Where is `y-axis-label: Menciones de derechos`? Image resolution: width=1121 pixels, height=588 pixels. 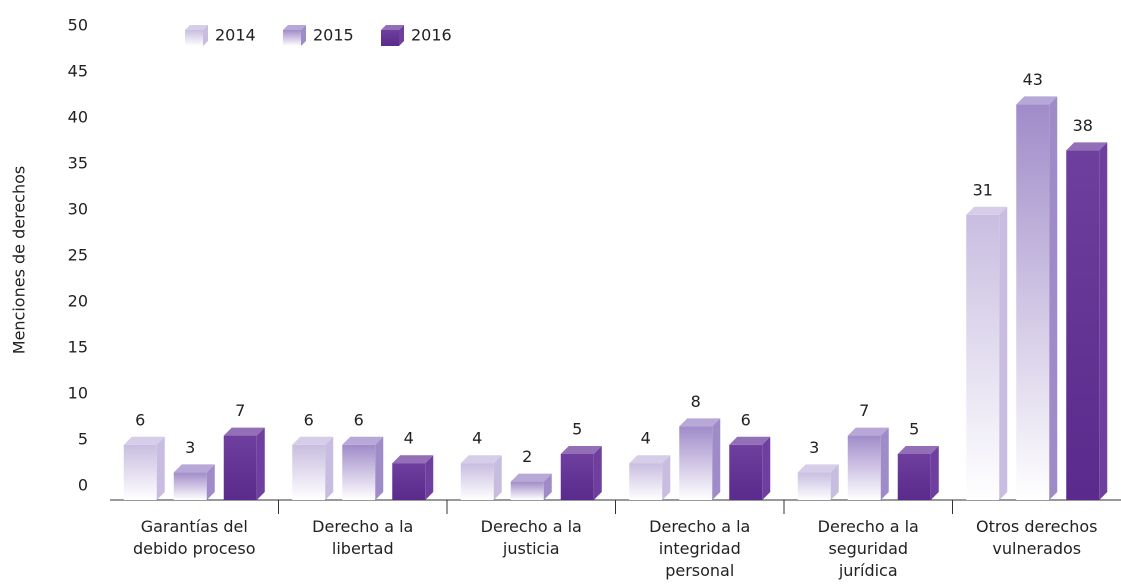 y-axis-label: Menciones de derechos is located at coordinates (19, 260).